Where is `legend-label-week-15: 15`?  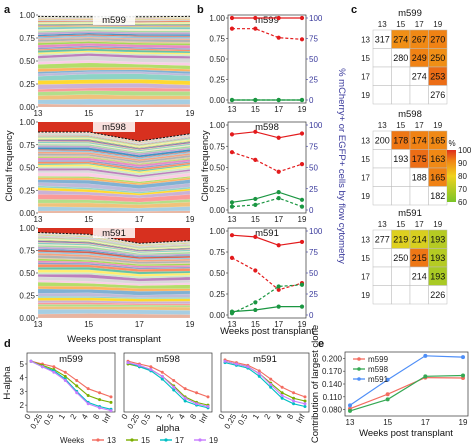
legend-label-week-15: 15 is located at coordinates (145, 440).